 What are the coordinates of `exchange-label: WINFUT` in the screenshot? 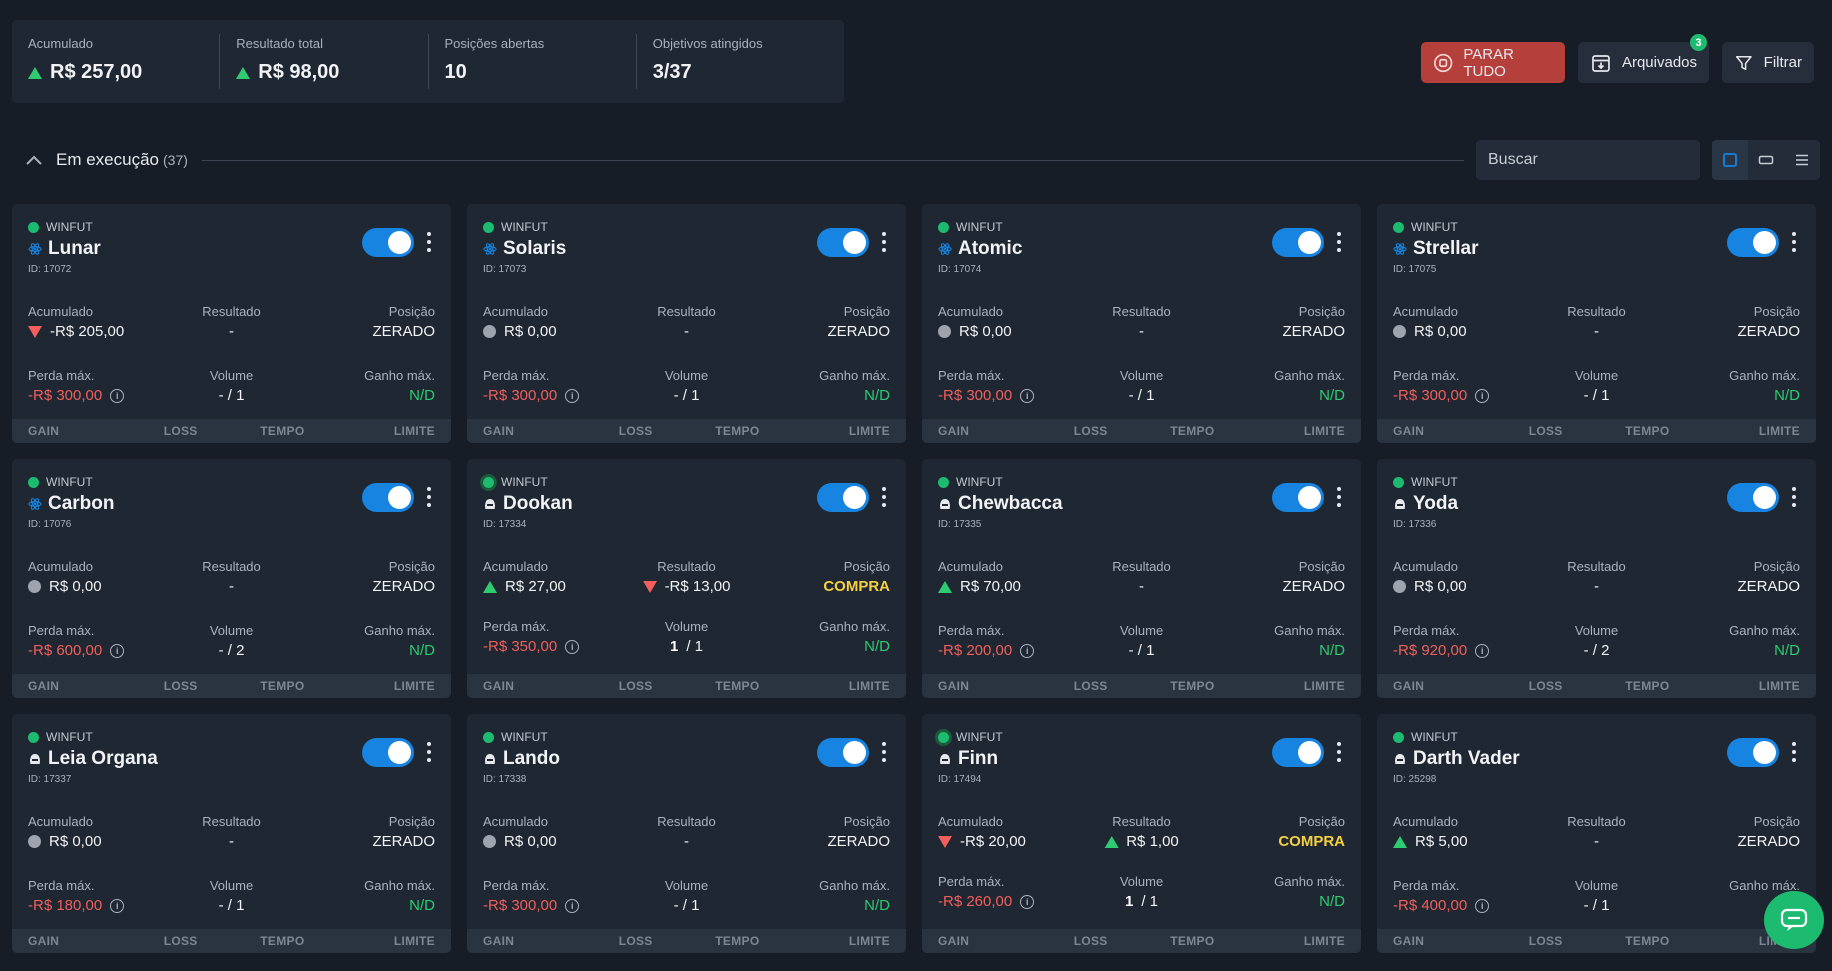 It's located at (69, 482).